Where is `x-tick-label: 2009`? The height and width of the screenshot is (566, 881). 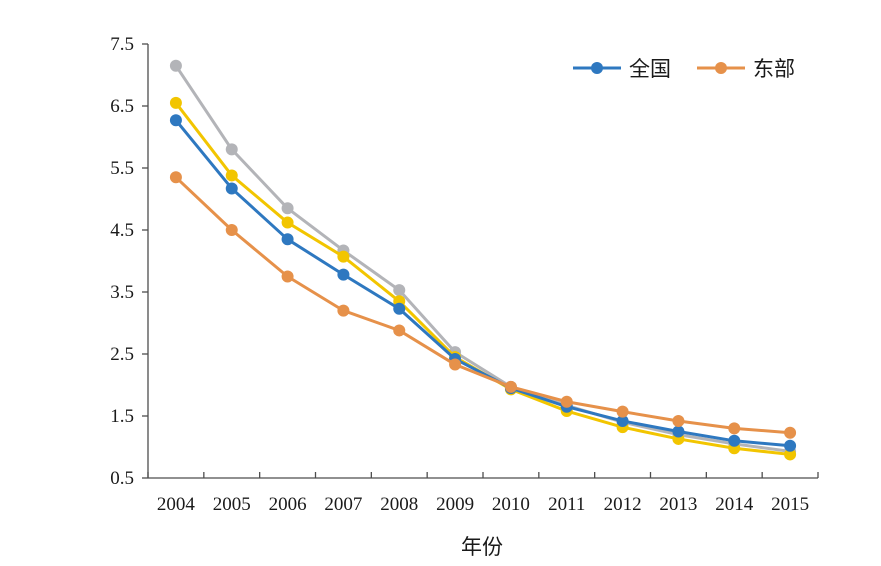 x-tick-label: 2009 is located at coordinates (455, 504).